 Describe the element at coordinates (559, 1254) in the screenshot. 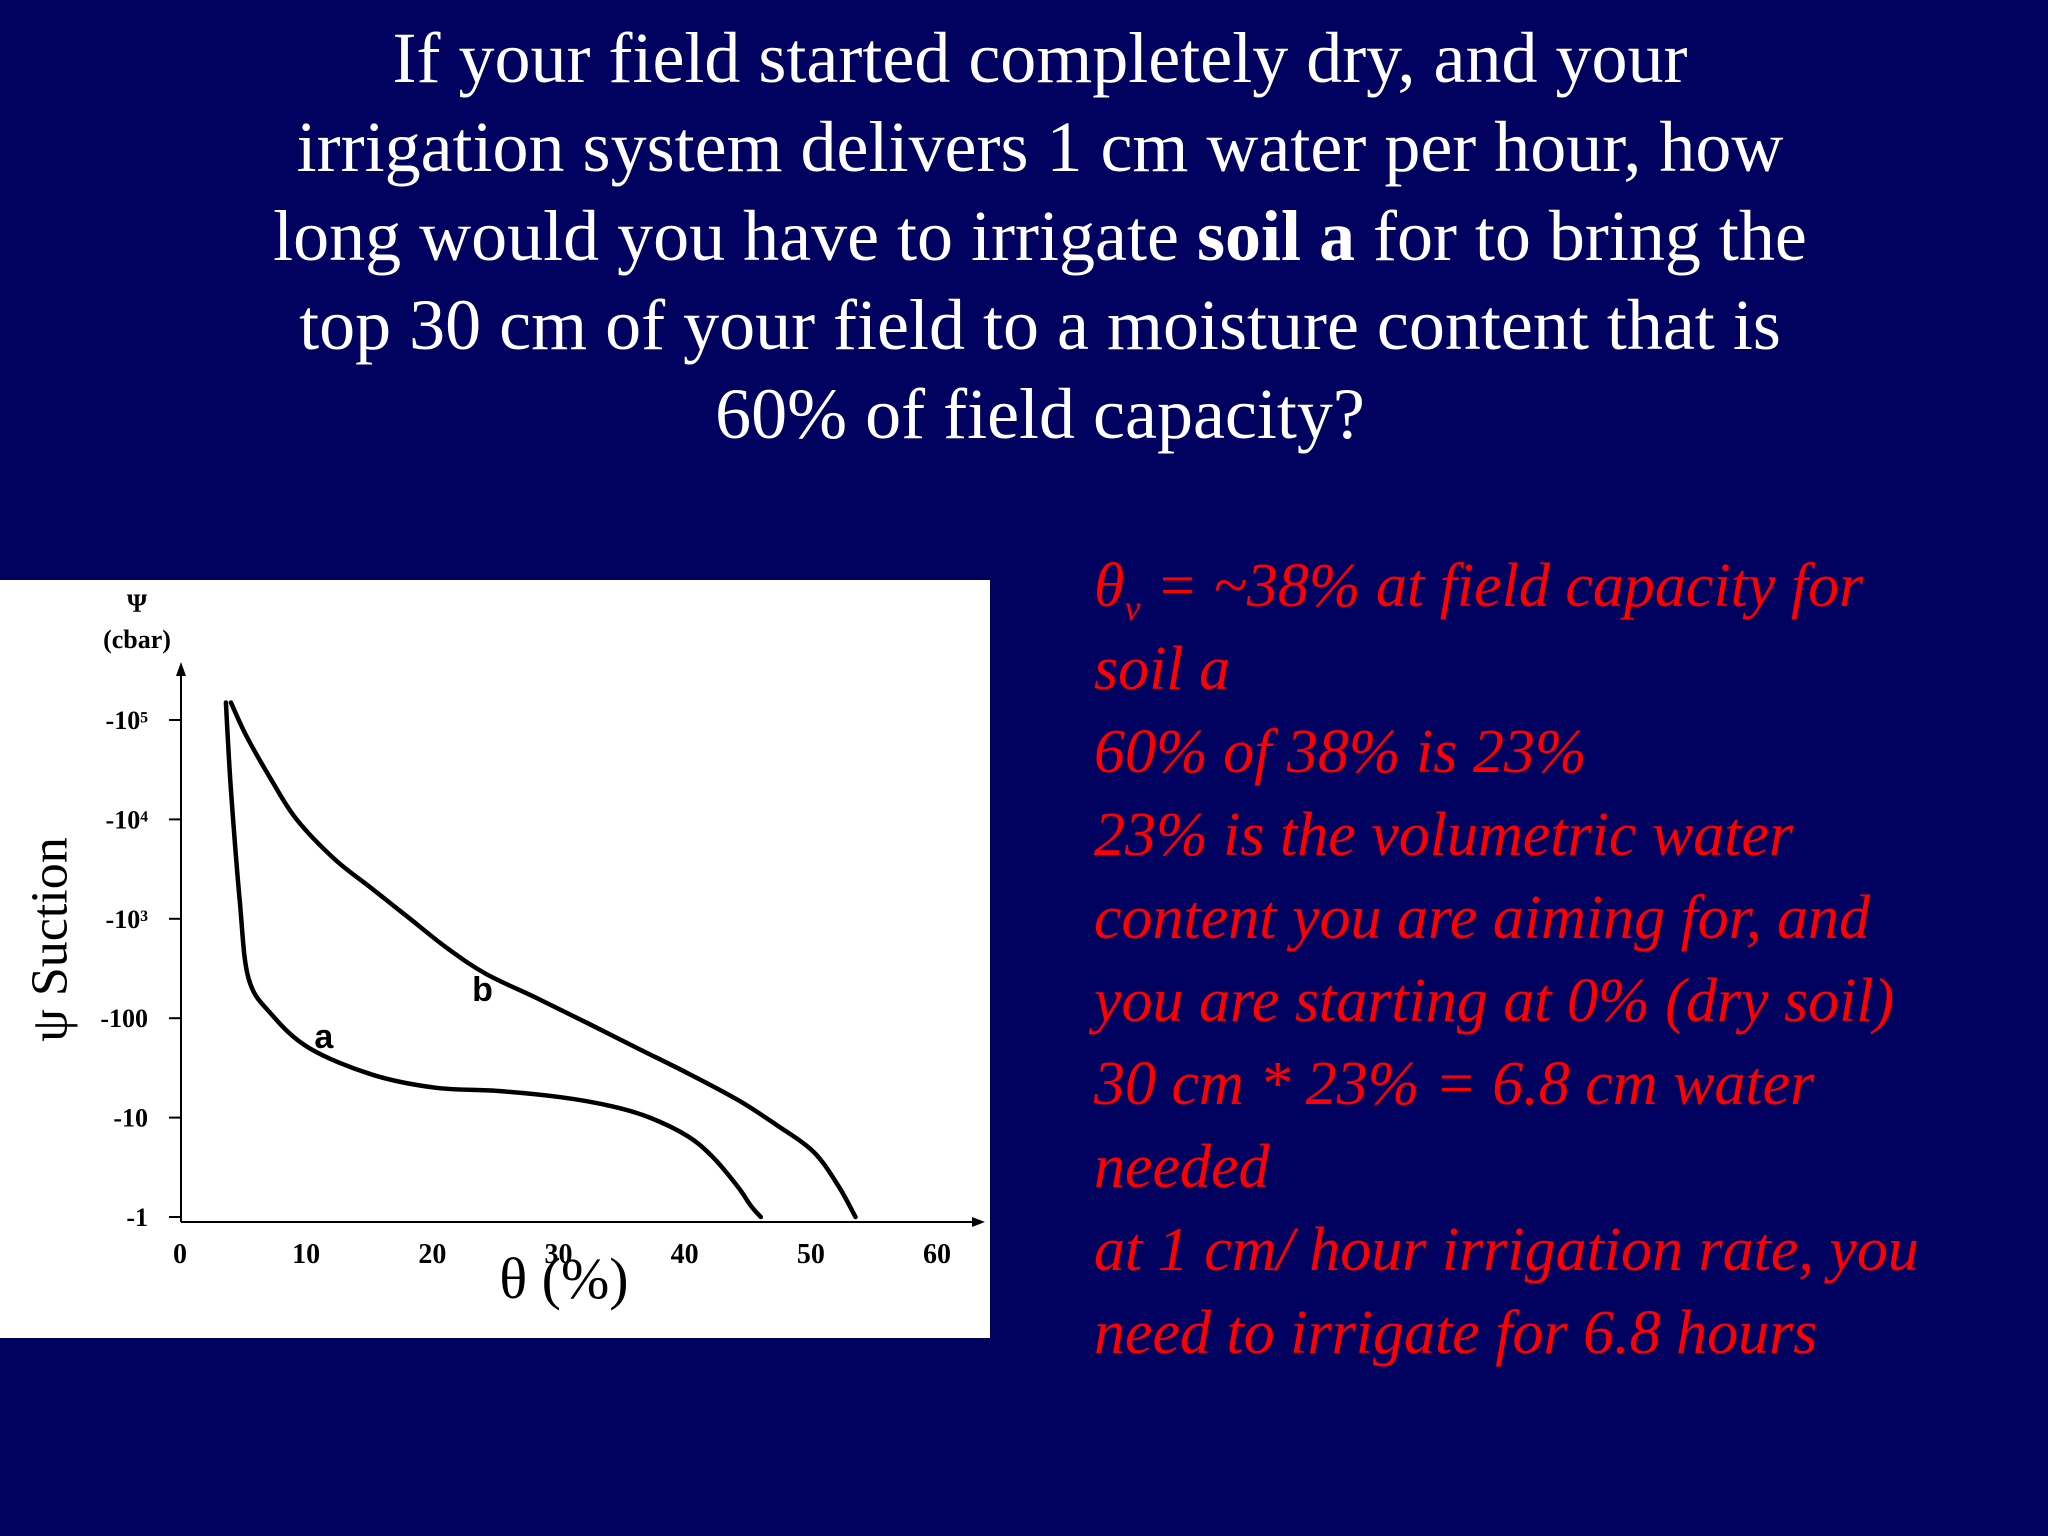

I see `x-tick-label: 30` at that location.